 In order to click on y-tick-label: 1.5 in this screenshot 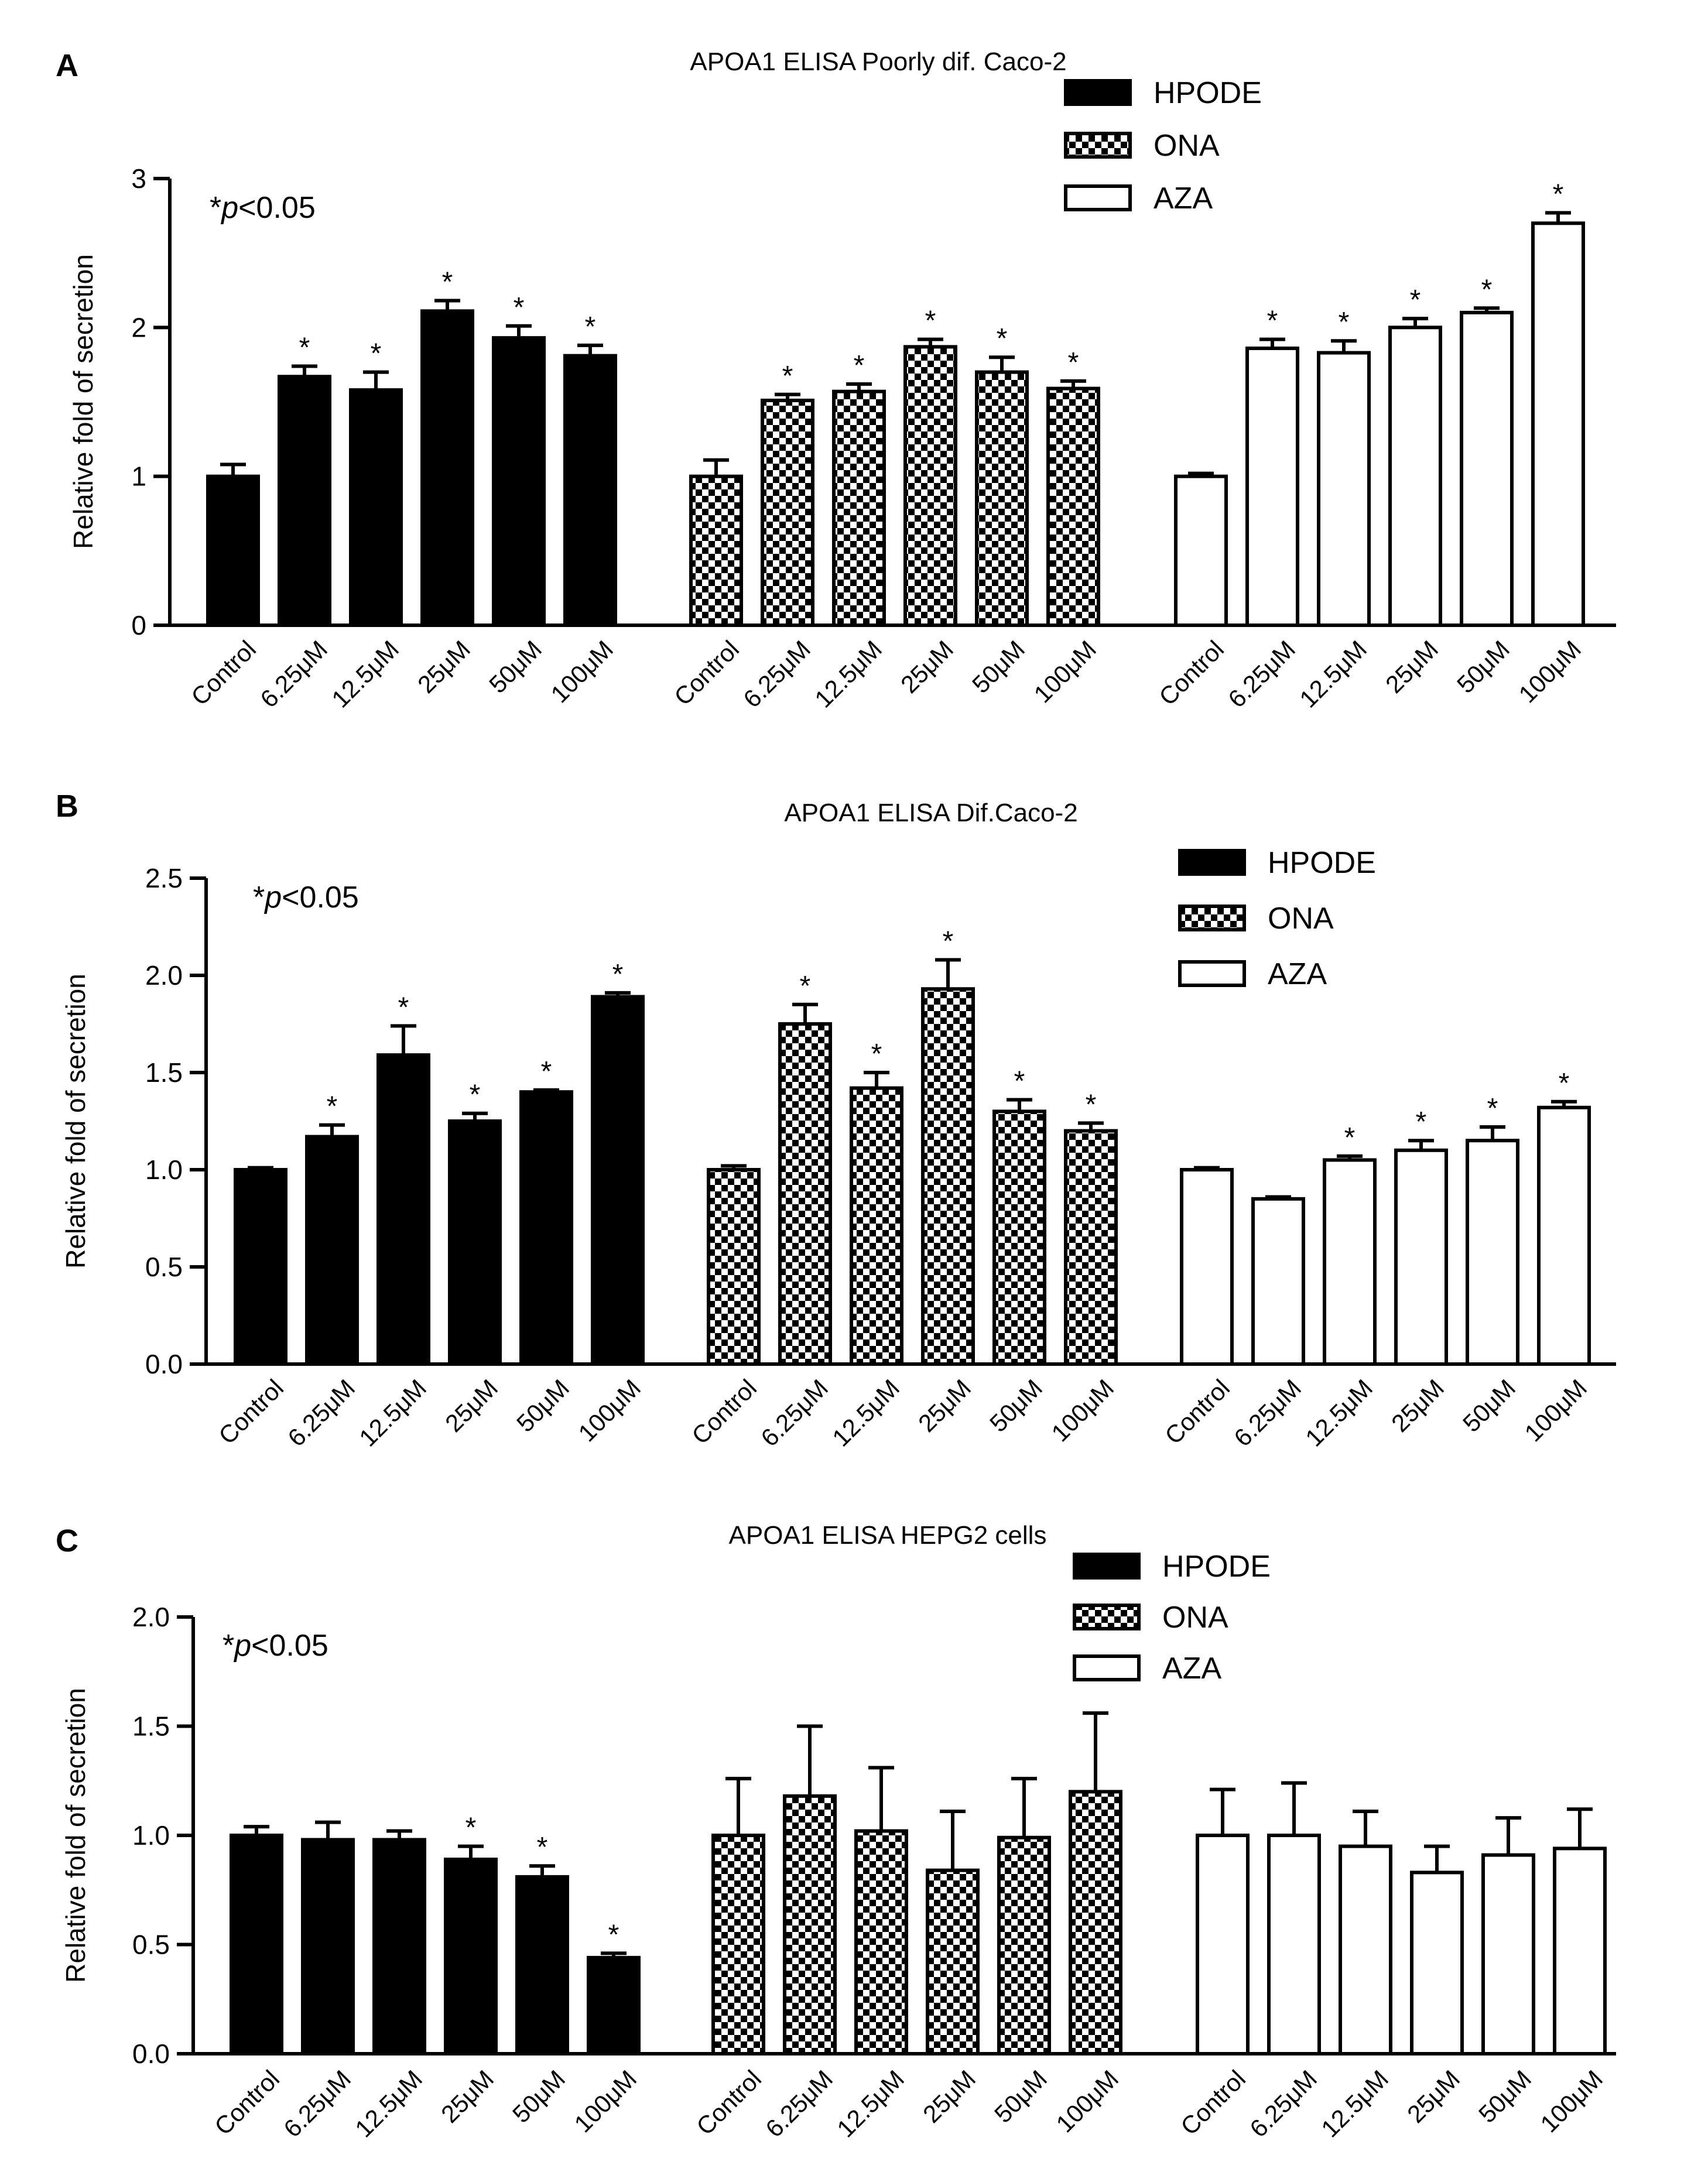, I will do `click(164, 1072)`.